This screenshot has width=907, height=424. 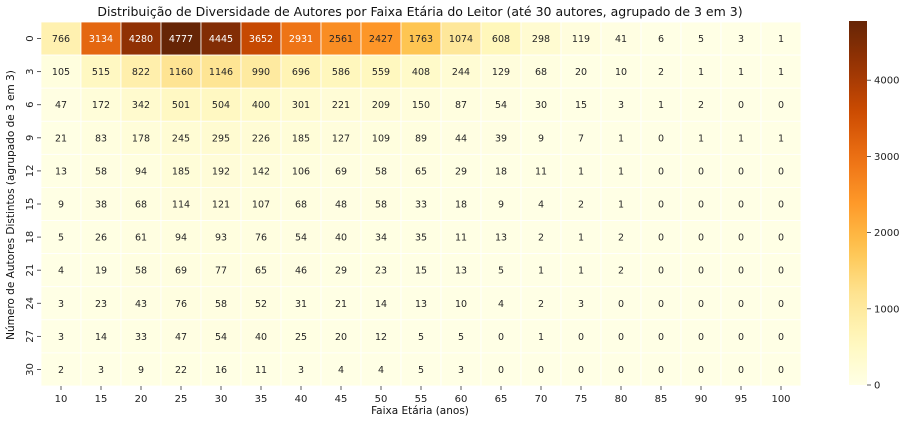 What do you see at coordinates (30, 71) in the screenshot?
I see `y-tick-label: 3` at bounding box center [30, 71].